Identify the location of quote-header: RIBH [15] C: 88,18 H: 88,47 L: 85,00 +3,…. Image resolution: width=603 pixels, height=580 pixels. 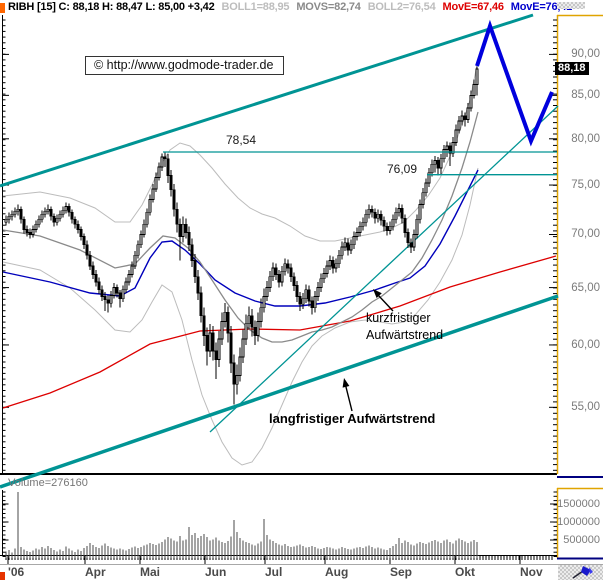
(293, 7).